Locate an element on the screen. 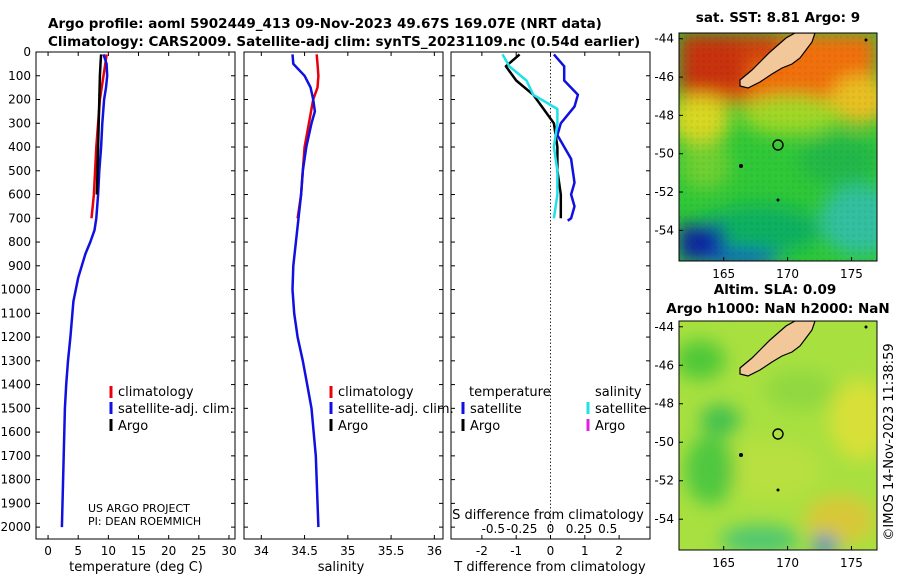  legend-t-argo-label: Argo is located at coordinates (485, 426).